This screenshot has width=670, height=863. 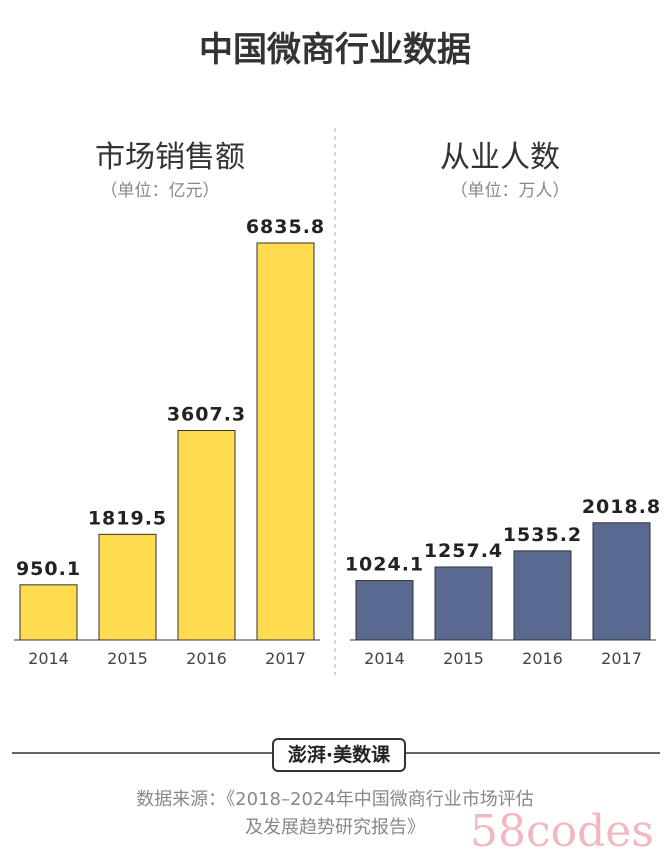 What do you see at coordinates (48, 569) in the screenshot?
I see `data-label: 950.1` at bounding box center [48, 569].